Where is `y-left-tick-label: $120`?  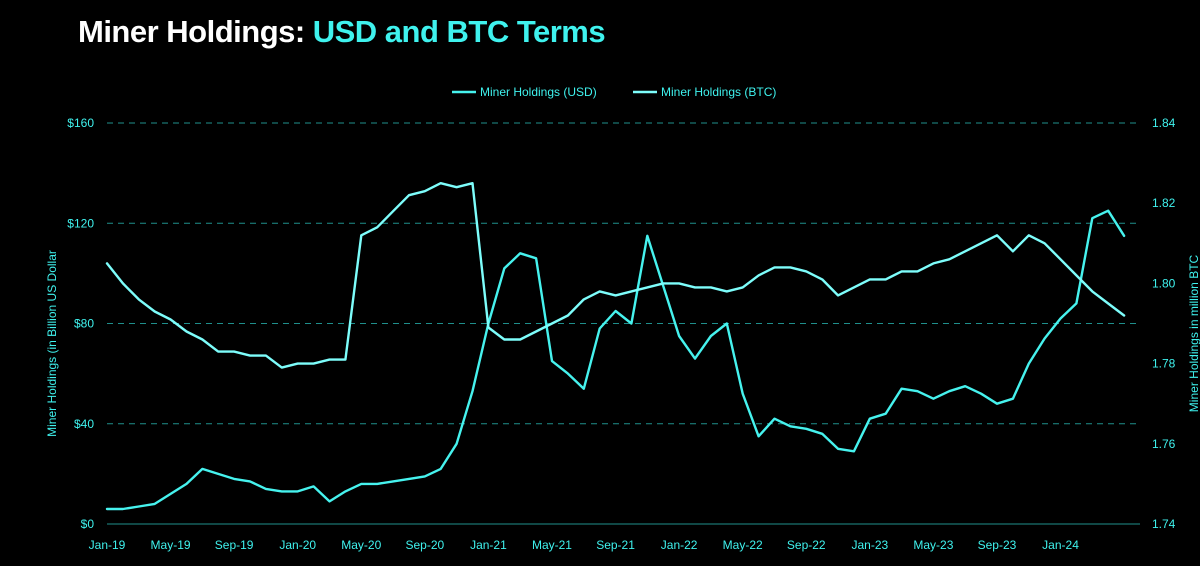 y-left-tick-label: $120 is located at coordinates (80, 223).